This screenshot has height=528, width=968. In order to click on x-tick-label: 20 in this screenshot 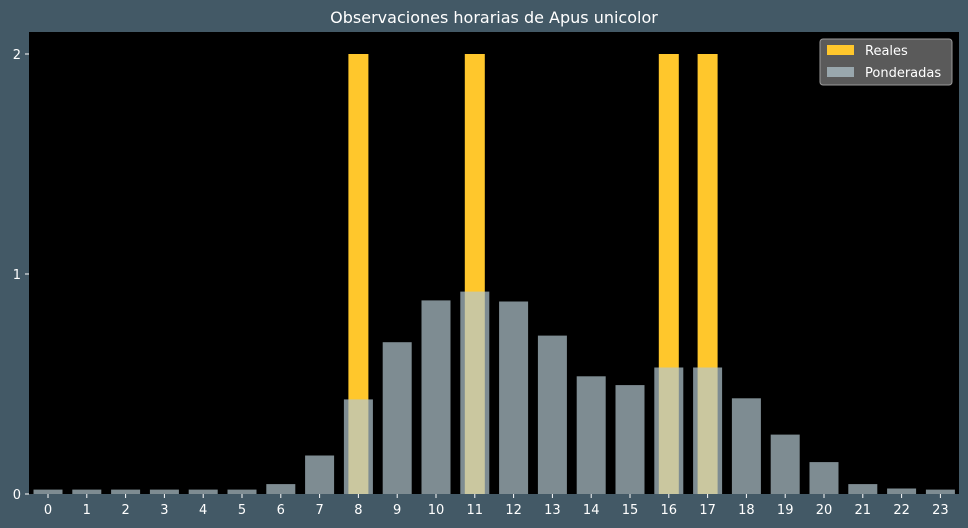, I will do `click(824, 510)`.